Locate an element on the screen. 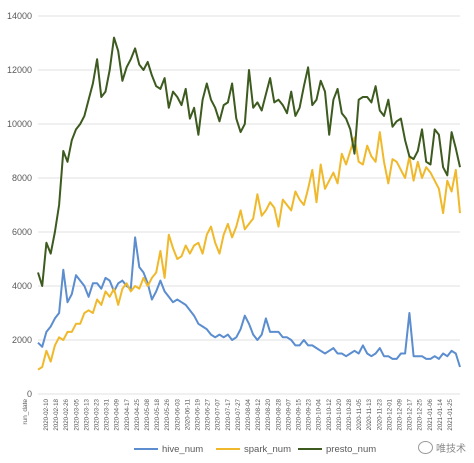 The image size is (474, 463). x-tick-label: 2020-05-26 is located at coordinates (167, 414).